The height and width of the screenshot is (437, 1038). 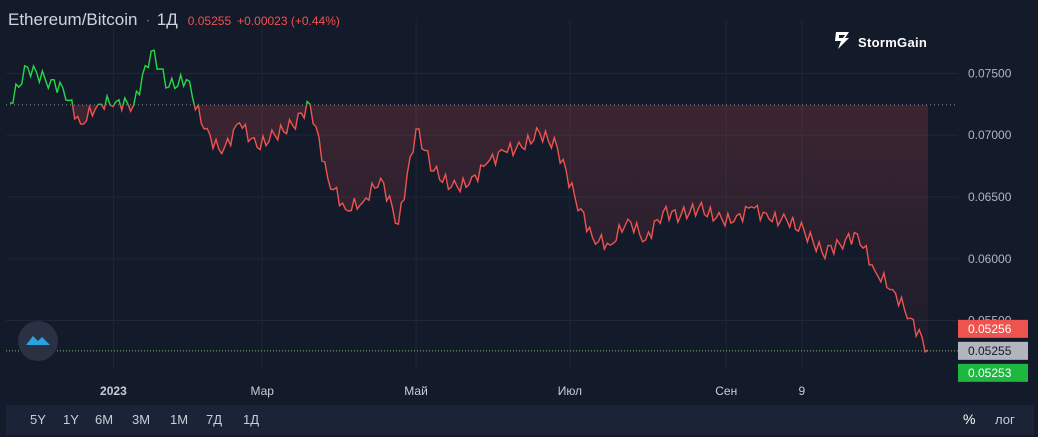 I want to click on brand-name: StormGain, so click(x=893, y=42).